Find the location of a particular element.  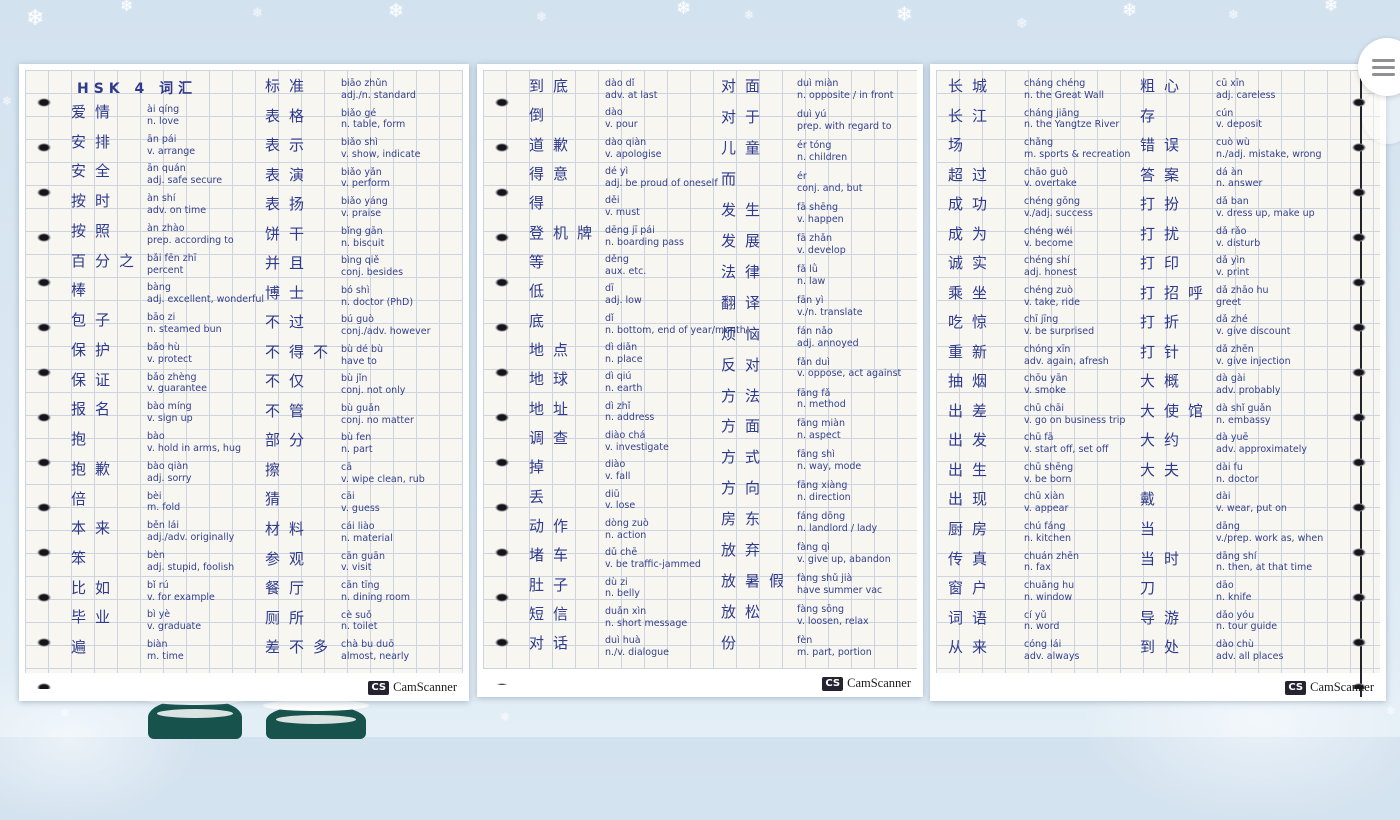

hanzi-text: 短信 is located at coordinates (553, 613).